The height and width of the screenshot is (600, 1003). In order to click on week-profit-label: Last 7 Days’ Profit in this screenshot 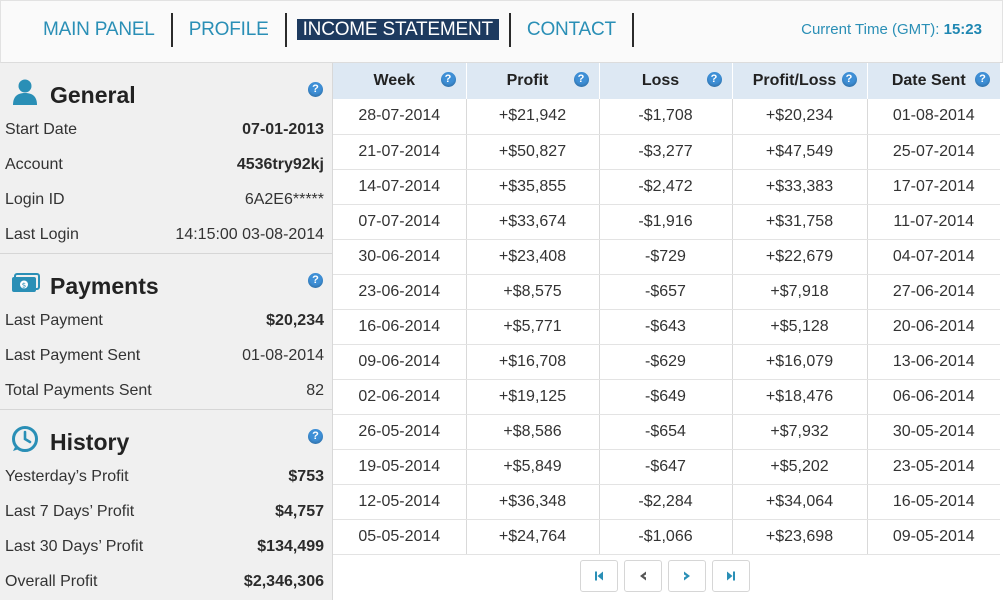, I will do `click(70, 511)`.